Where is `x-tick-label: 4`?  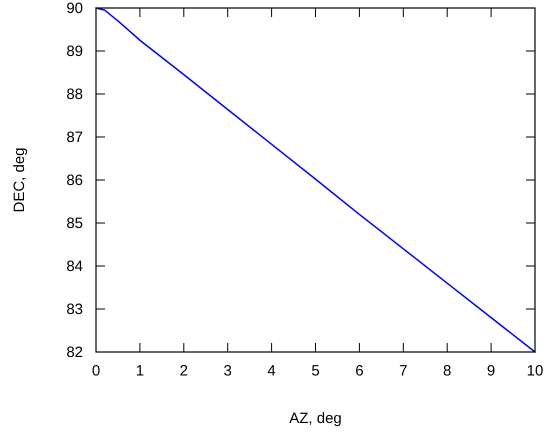
x-tick-label: 4 is located at coordinates (271, 371).